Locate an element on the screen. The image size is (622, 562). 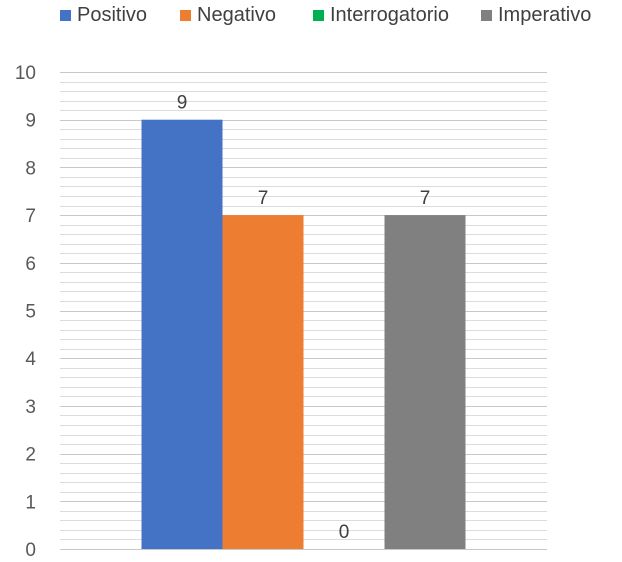
legend-swatch-negativo is located at coordinates (185, 15).